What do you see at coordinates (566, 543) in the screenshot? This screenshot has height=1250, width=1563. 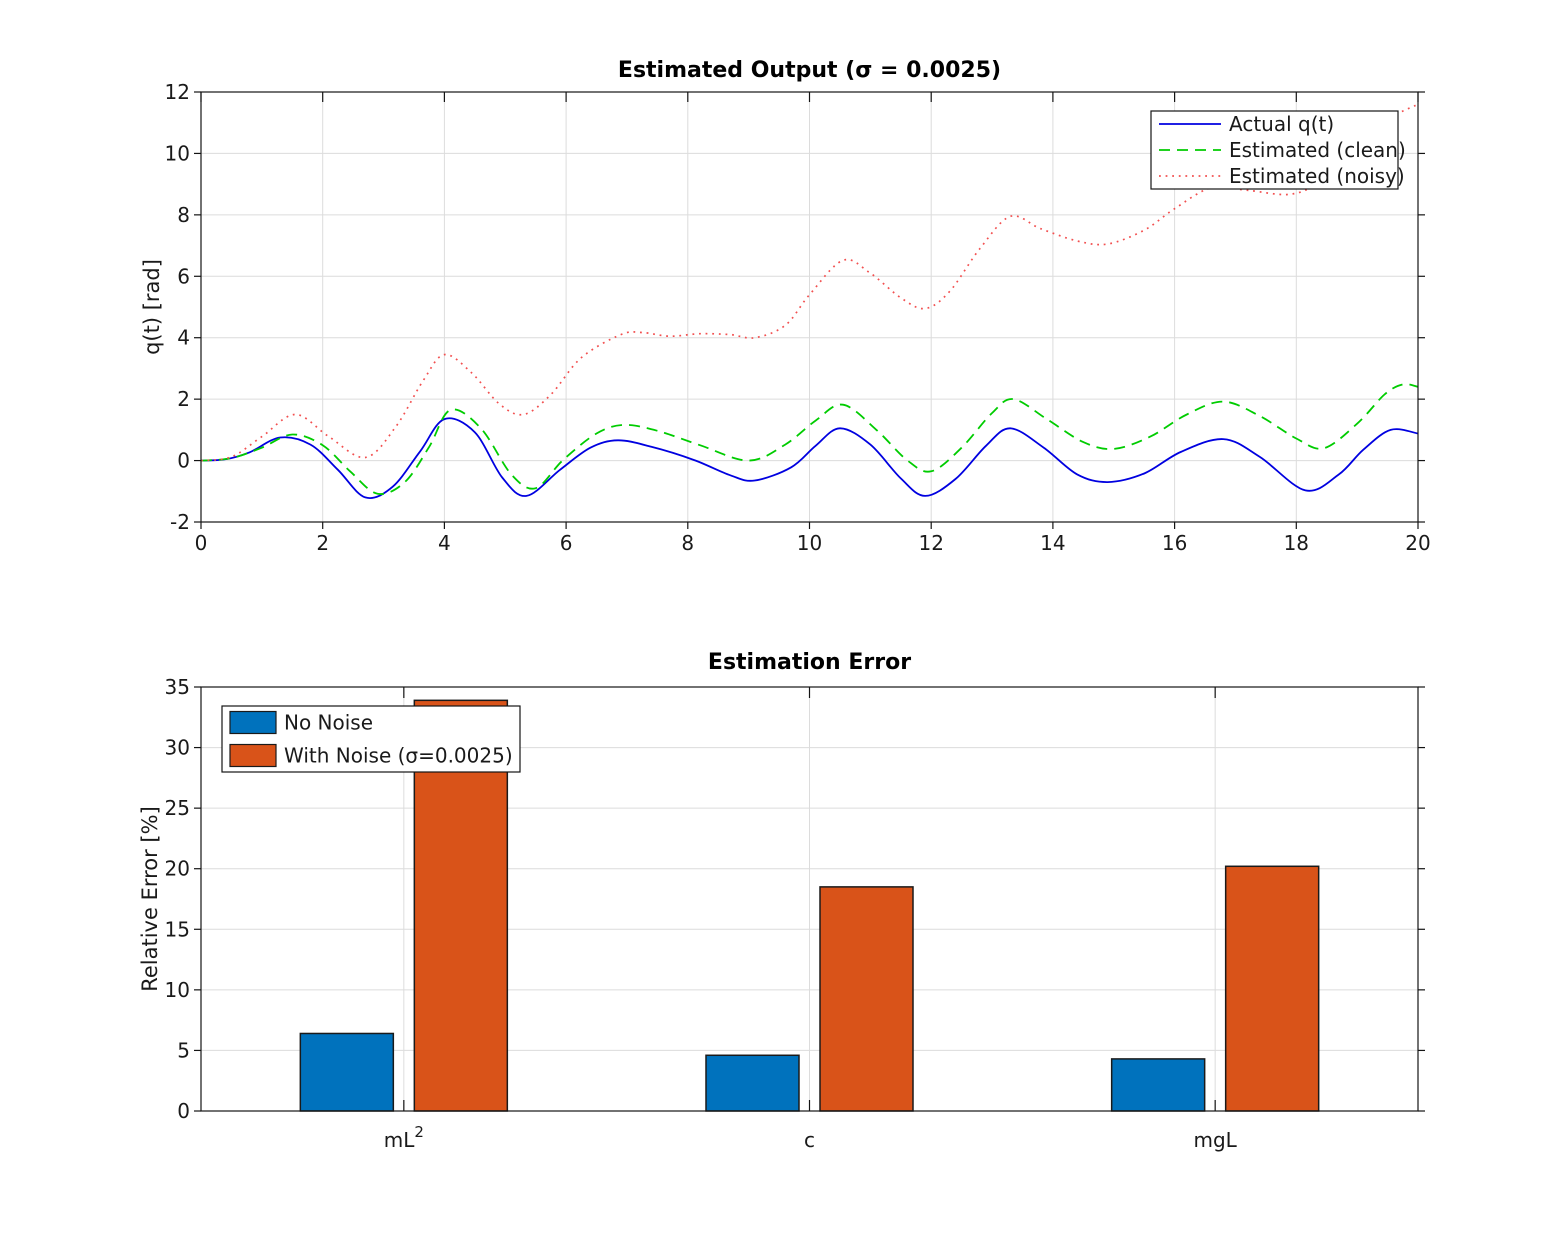 I see `x-tick-label: 6` at bounding box center [566, 543].